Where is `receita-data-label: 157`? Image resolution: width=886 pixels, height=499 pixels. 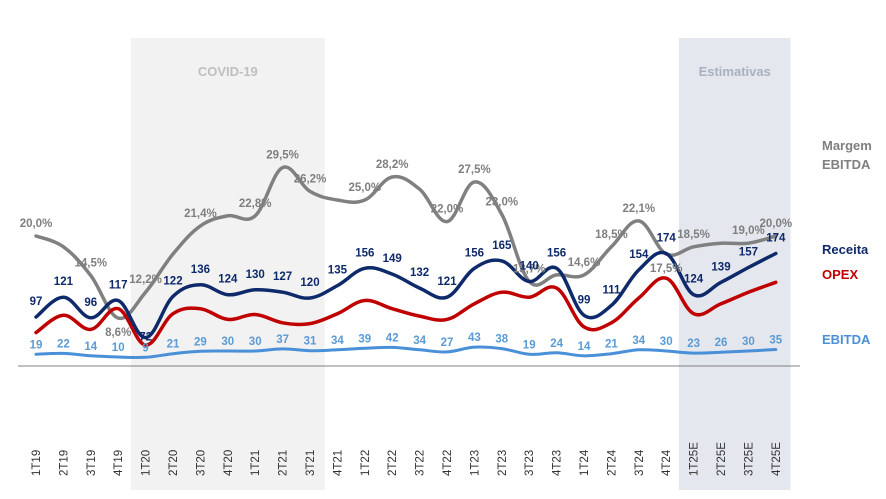 receita-data-label: 157 is located at coordinates (748, 252).